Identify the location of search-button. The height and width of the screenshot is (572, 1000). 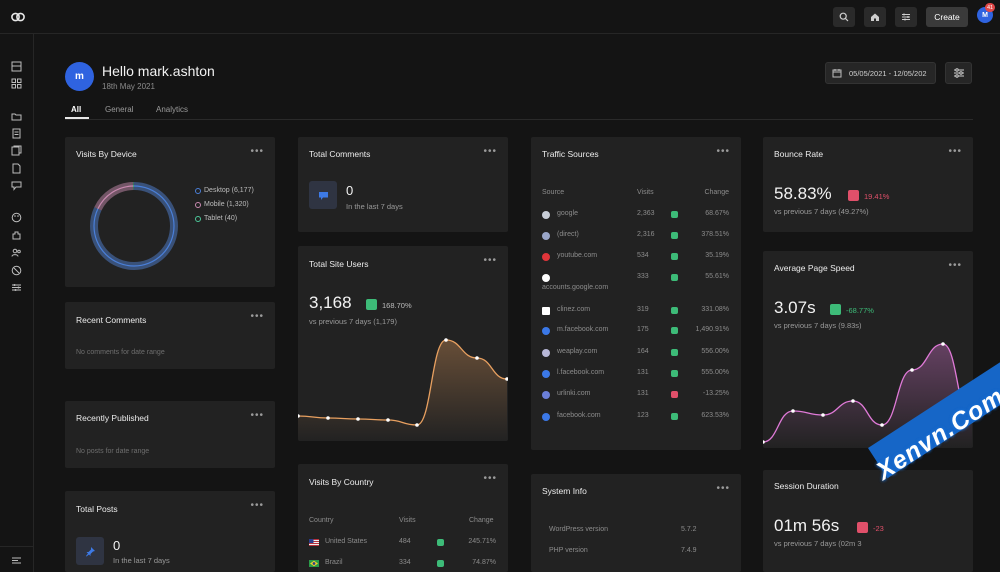
(844, 17).